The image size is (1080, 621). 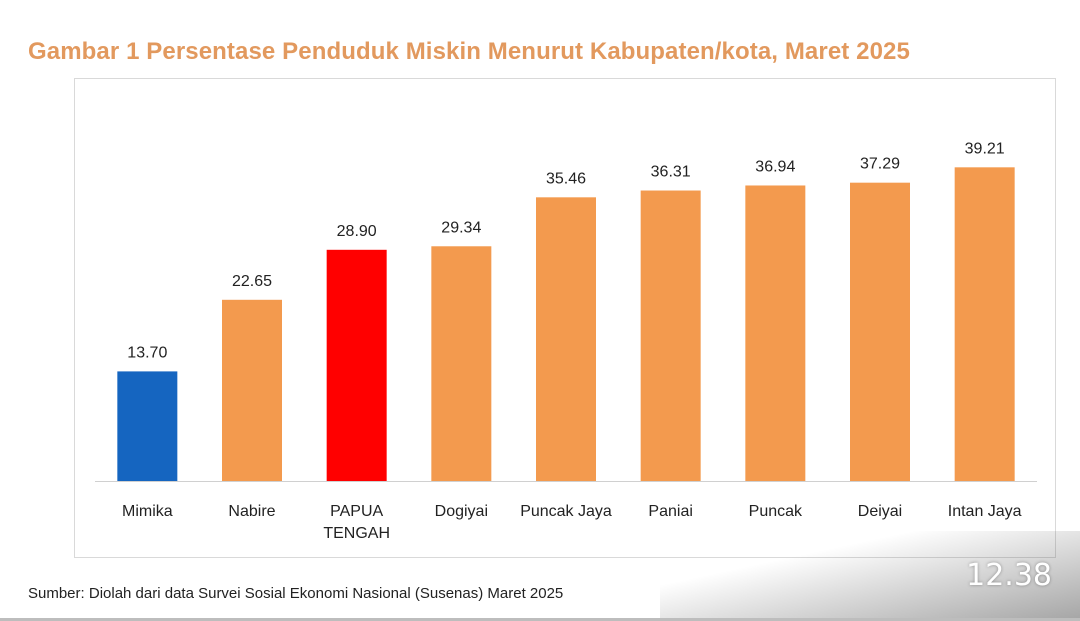 What do you see at coordinates (776, 511) in the screenshot?
I see `category-label: Puncak` at bounding box center [776, 511].